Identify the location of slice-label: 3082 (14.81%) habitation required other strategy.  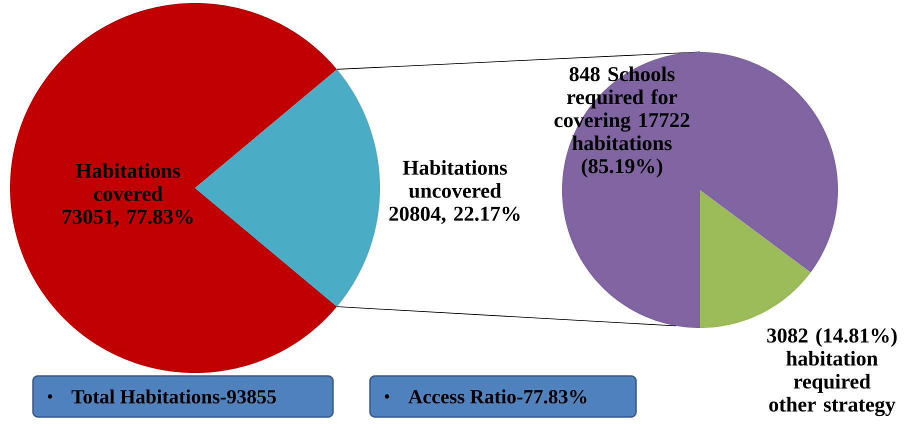
(832, 372).